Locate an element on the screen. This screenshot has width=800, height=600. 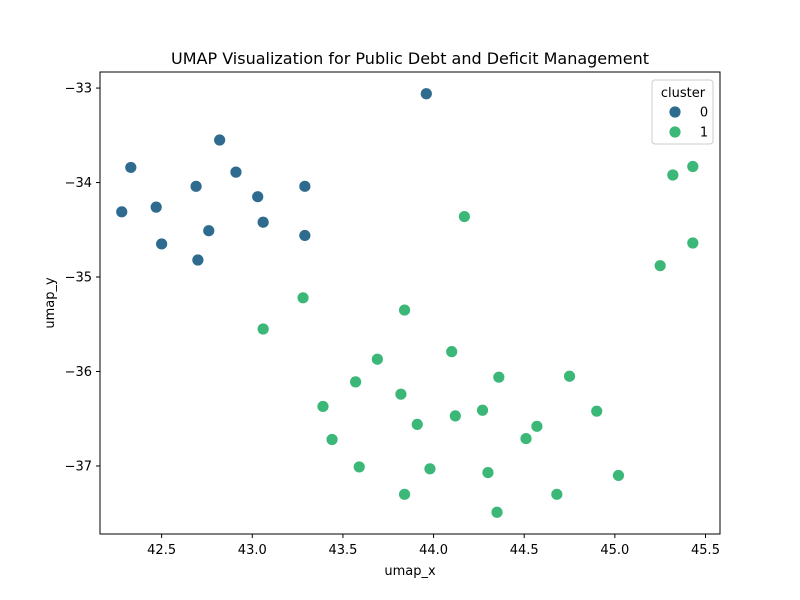
x-tick-label: 42.5 is located at coordinates (161, 550).